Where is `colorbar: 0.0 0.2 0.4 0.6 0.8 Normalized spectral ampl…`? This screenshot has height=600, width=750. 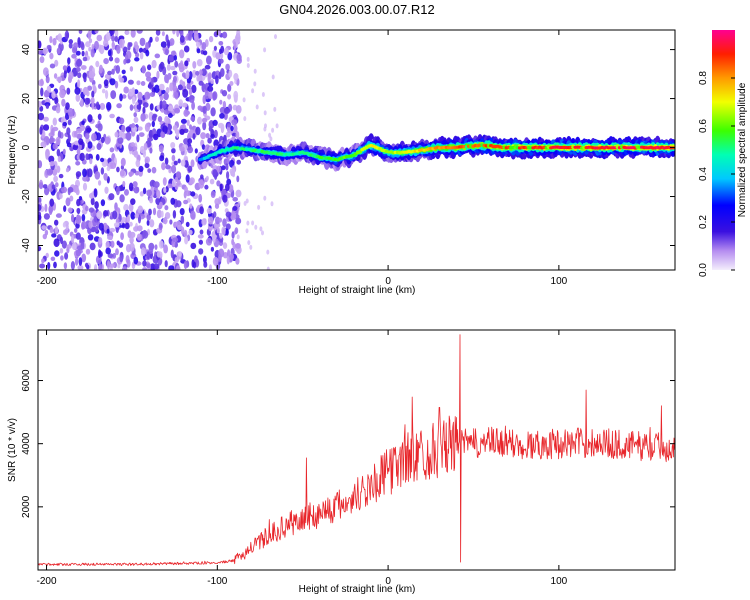
colorbar: 0.0 0.2 0.4 0.6 0.8 Normalized spectral ampl… is located at coordinates (723, 153).